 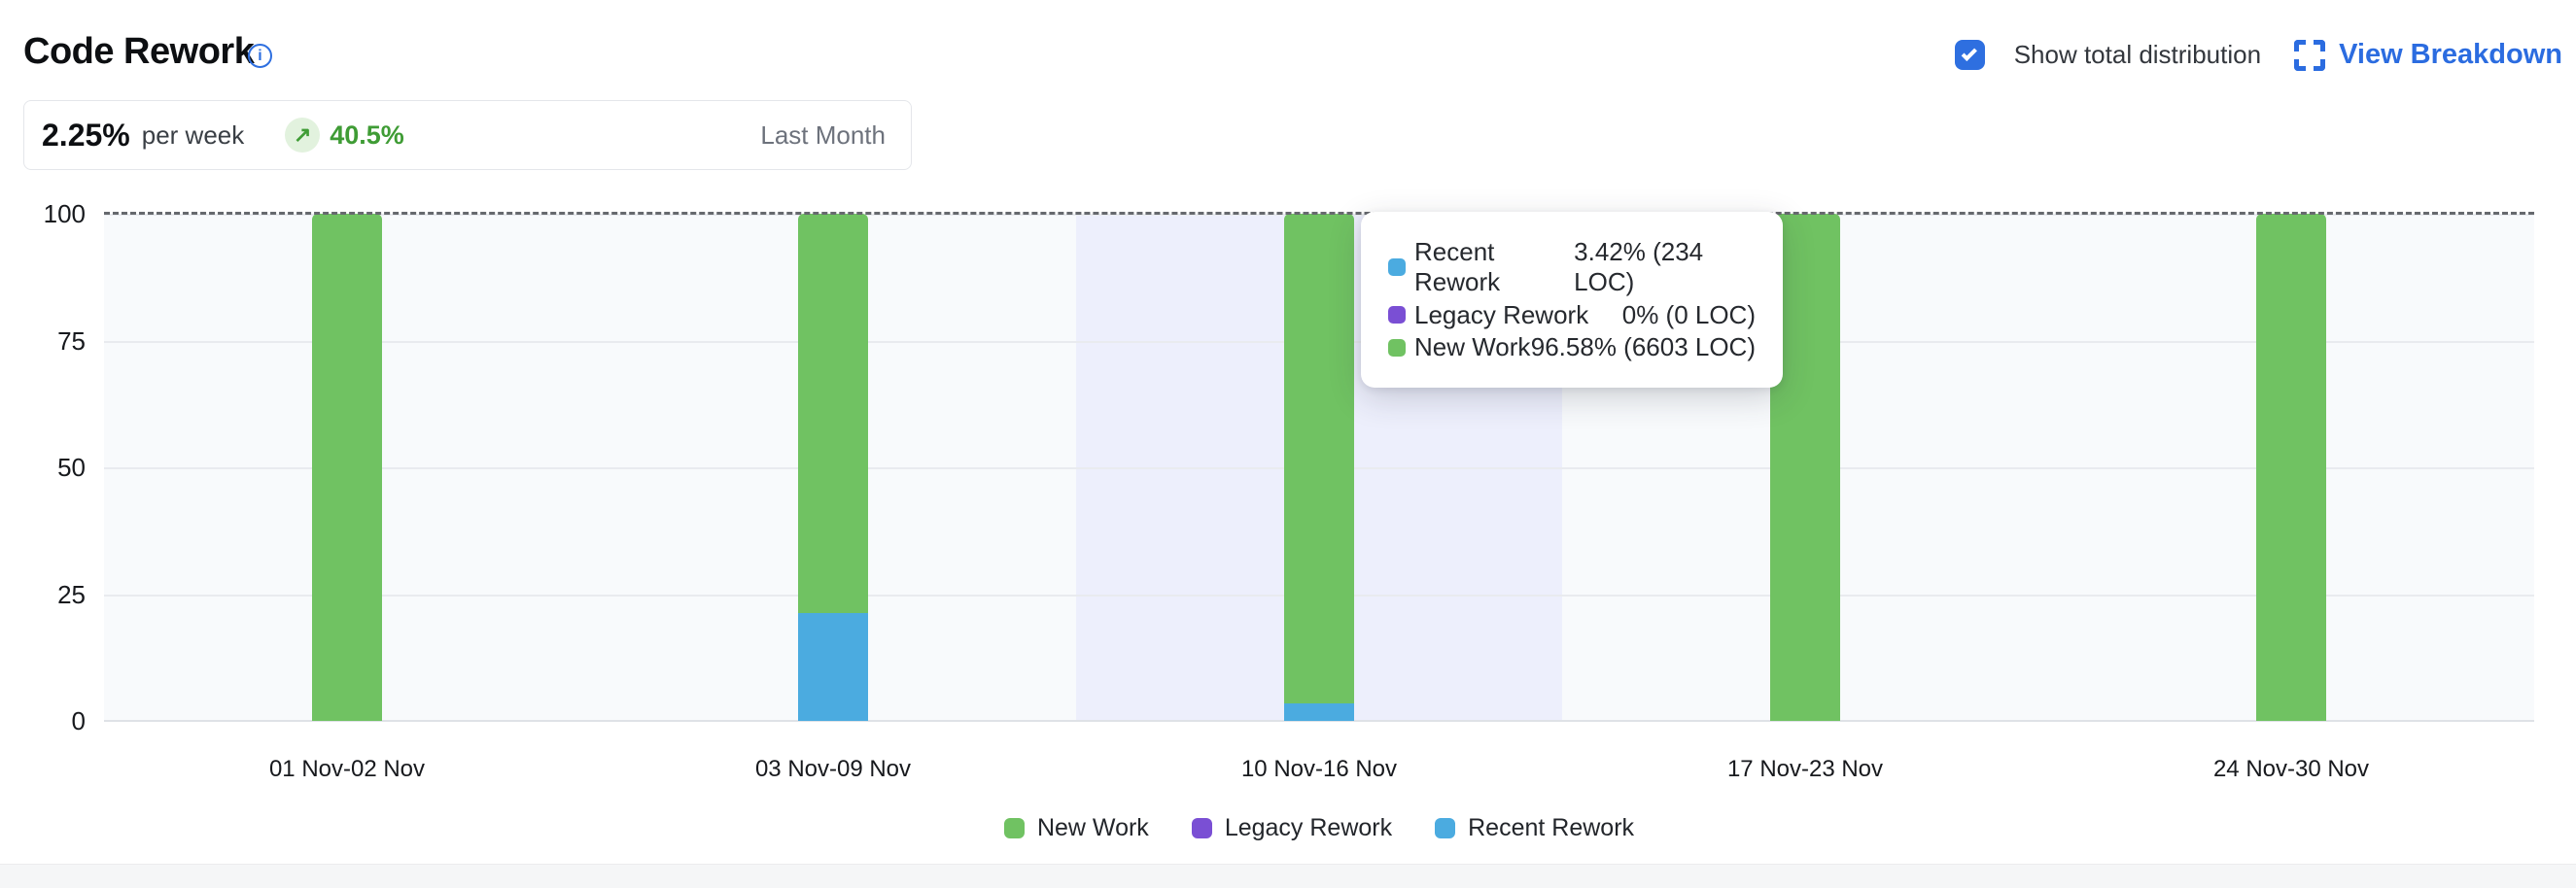 I want to click on x-tick-label: 24 Nov-30 Nov, so click(x=2291, y=769).